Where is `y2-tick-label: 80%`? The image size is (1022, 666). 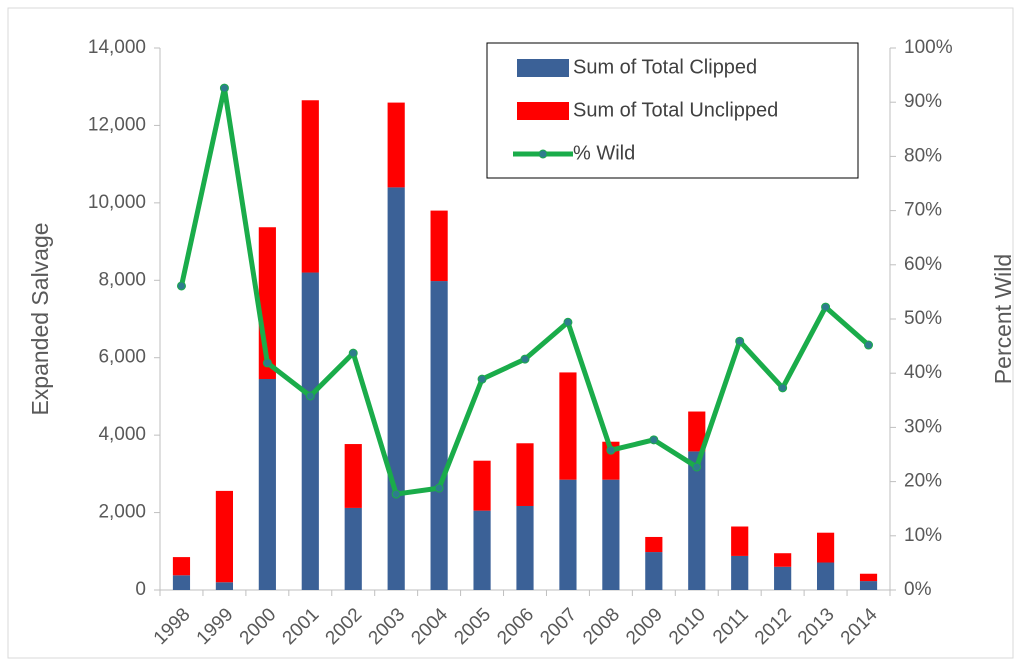 y2-tick-label: 80% is located at coordinates (923, 155).